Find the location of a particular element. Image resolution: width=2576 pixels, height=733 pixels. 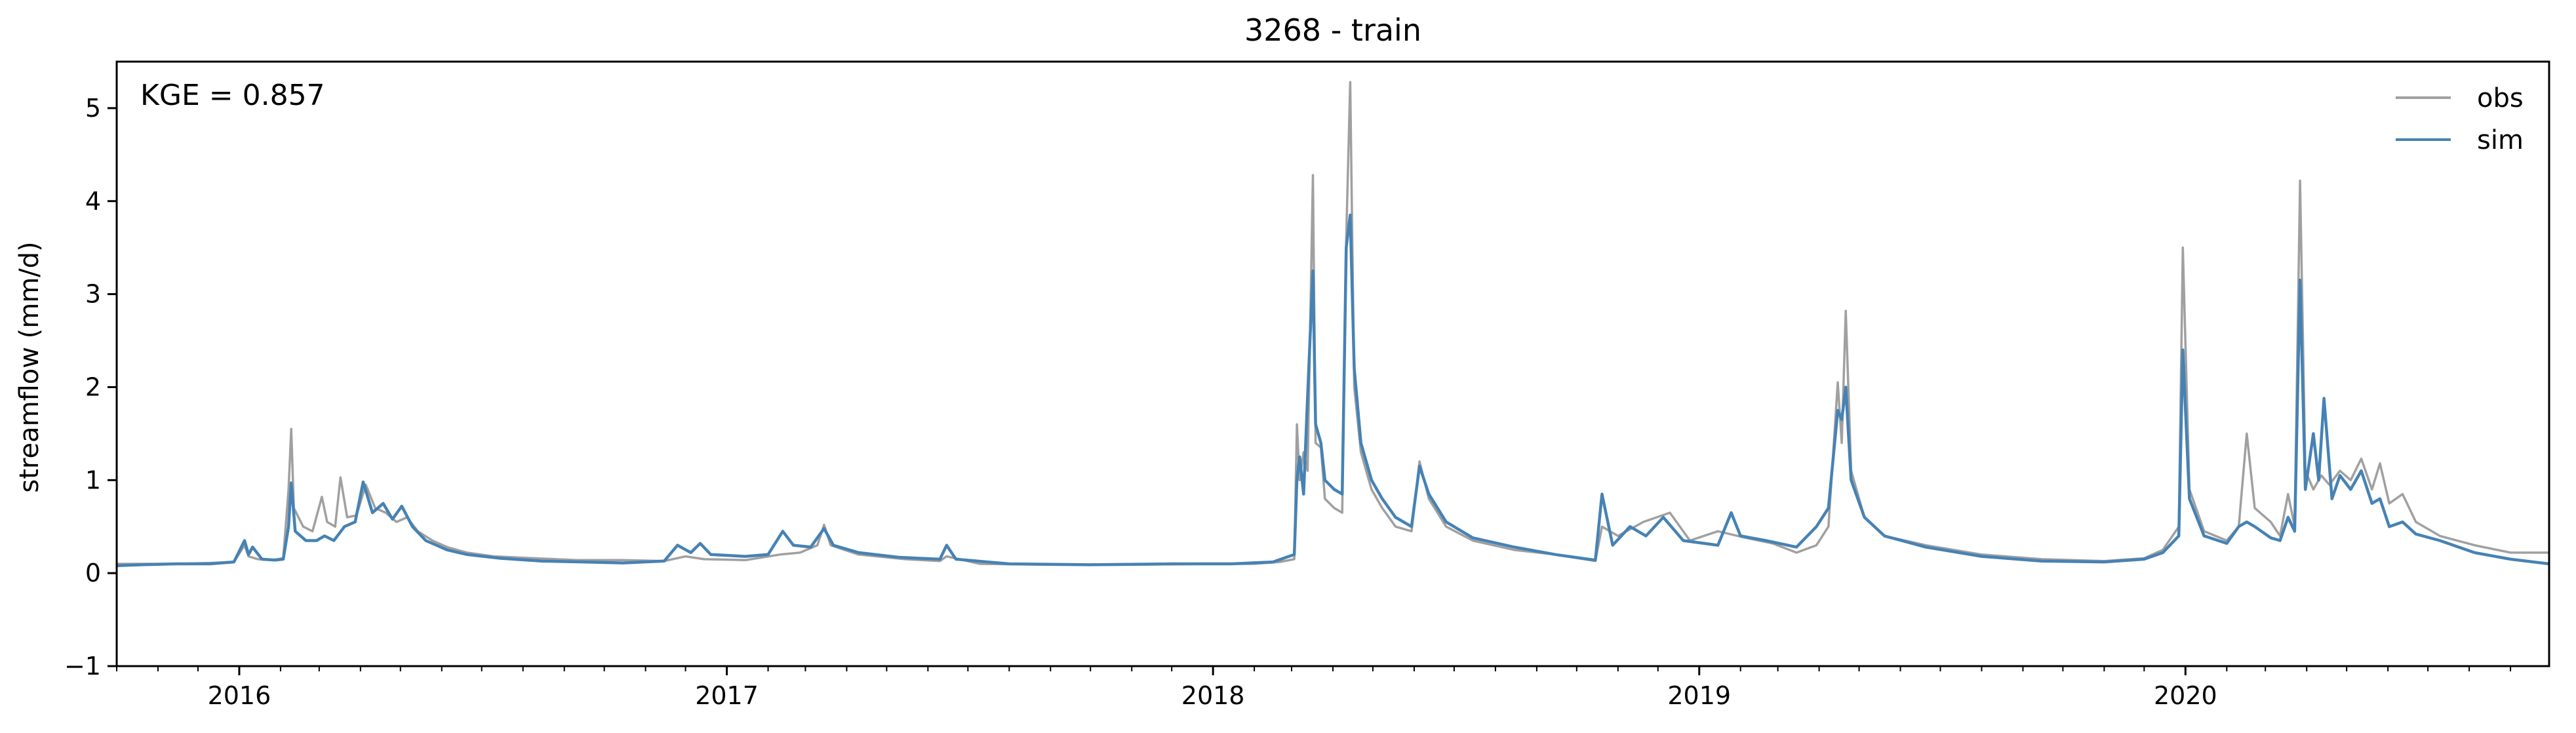

x-tick-label: 2018 is located at coordinates (1213, 695).